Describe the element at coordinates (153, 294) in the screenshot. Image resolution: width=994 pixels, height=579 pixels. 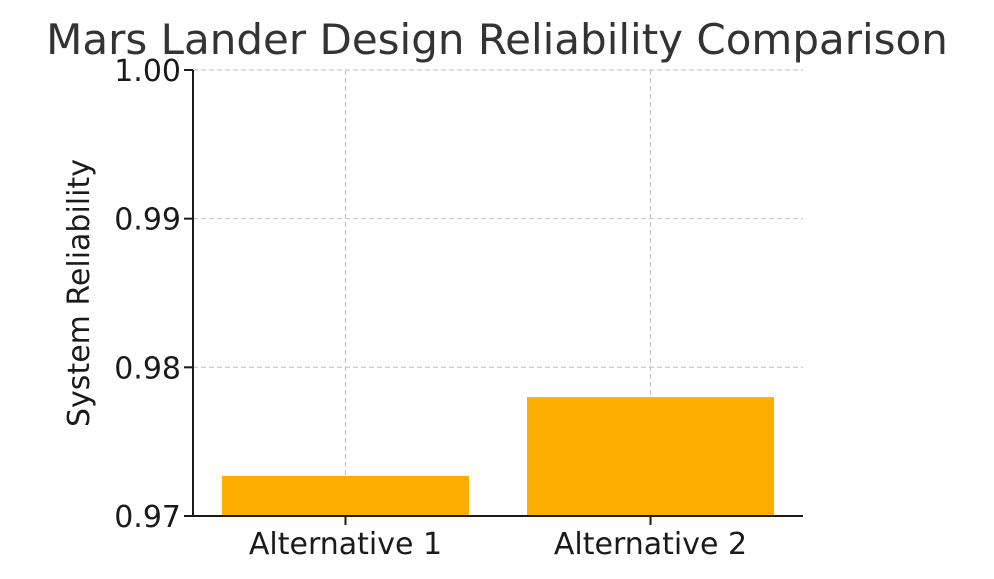
I see `y-ticks: 0.97 0.98 0.99 1.00` at that location.